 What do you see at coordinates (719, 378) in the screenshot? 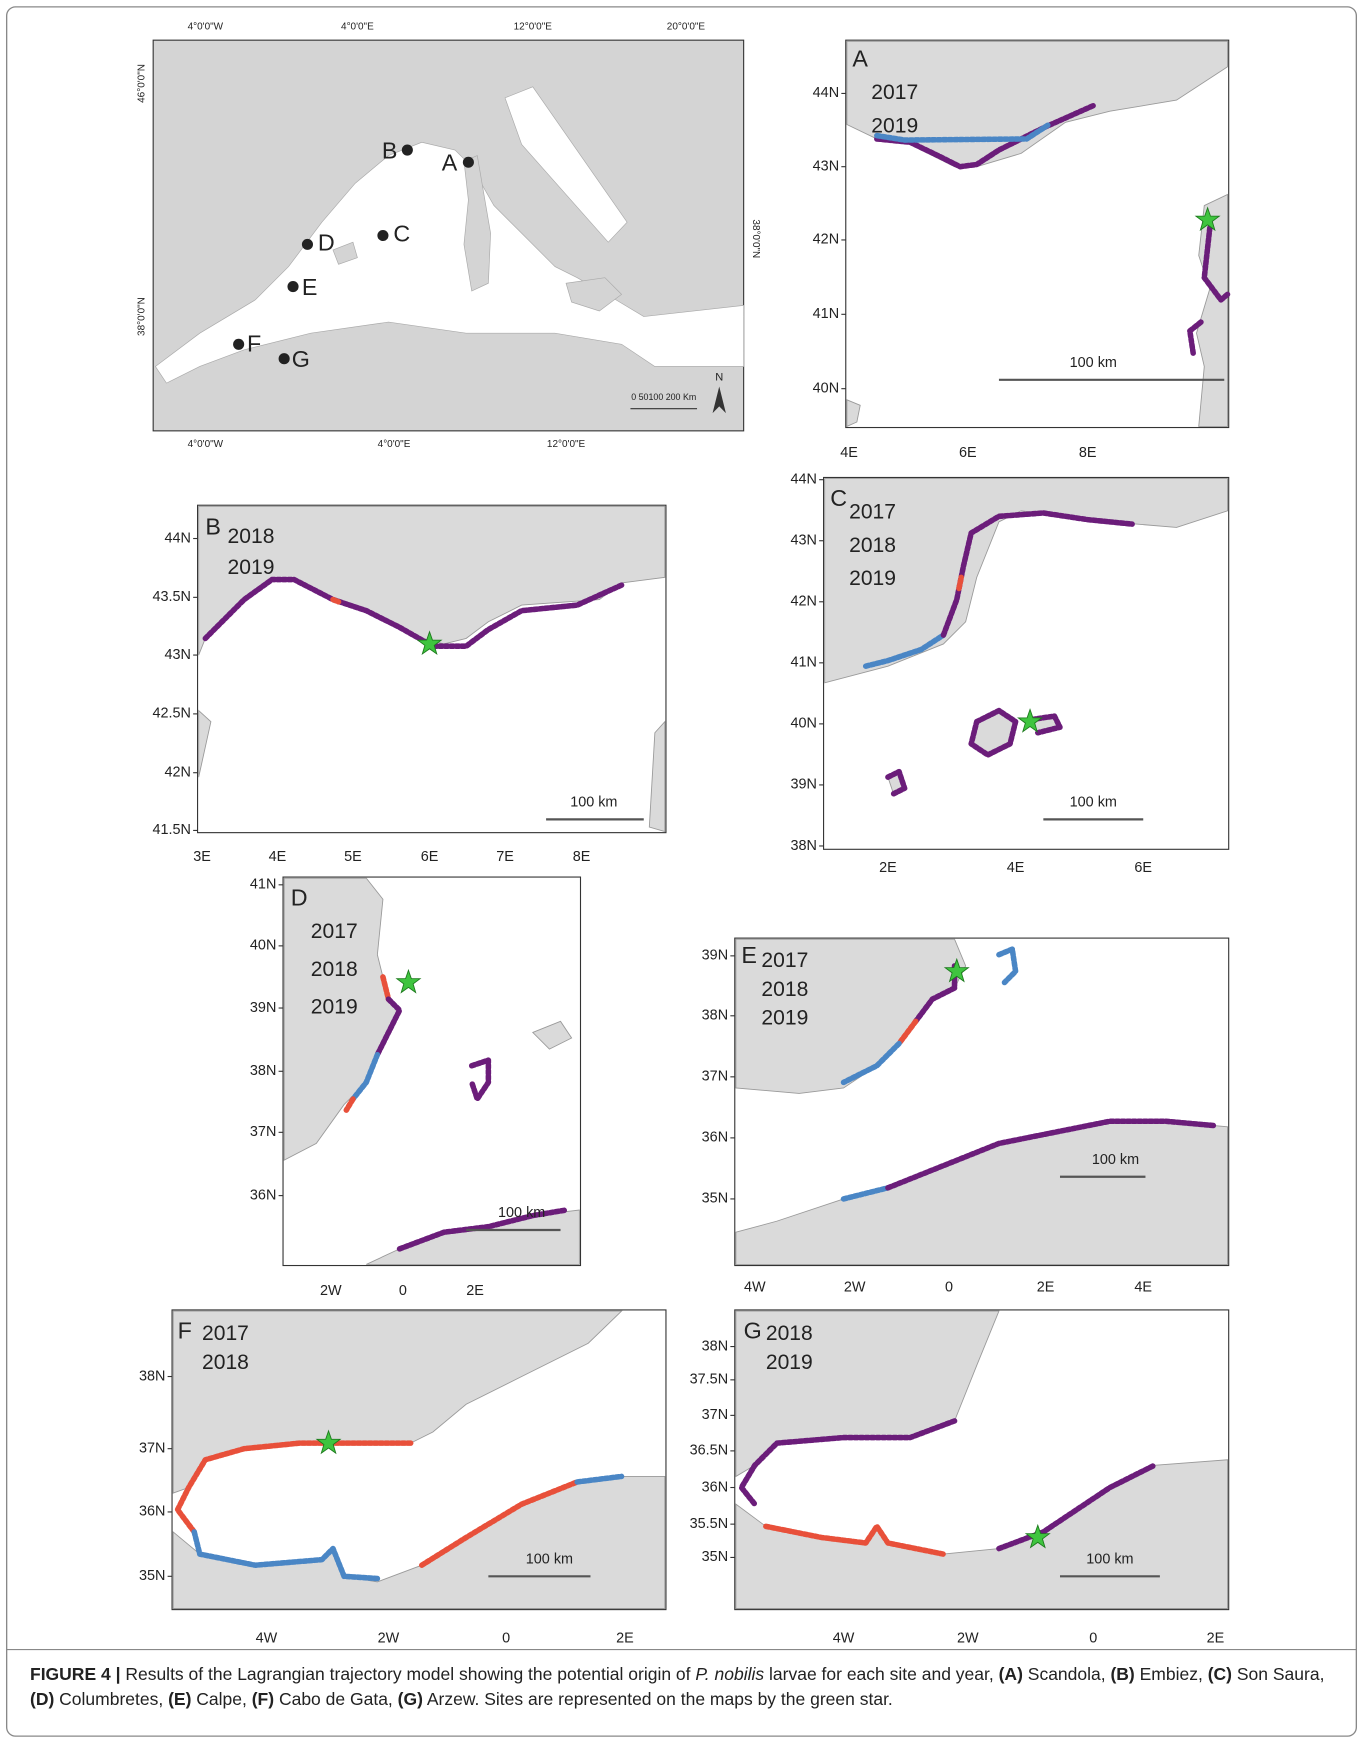
I see `north-label: N` at bounding box center [719, 378].